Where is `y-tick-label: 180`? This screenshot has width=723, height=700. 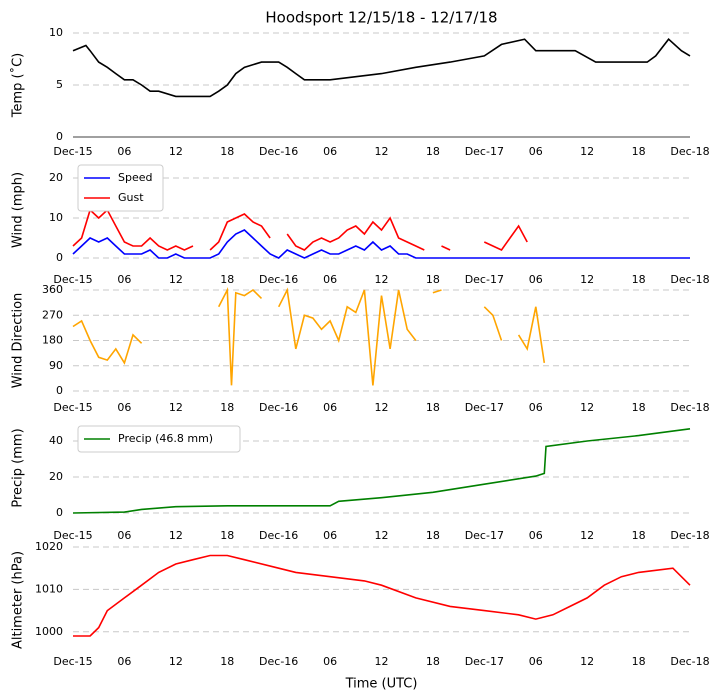 y-tick-label: 180 is located at coordinates (52, 340).